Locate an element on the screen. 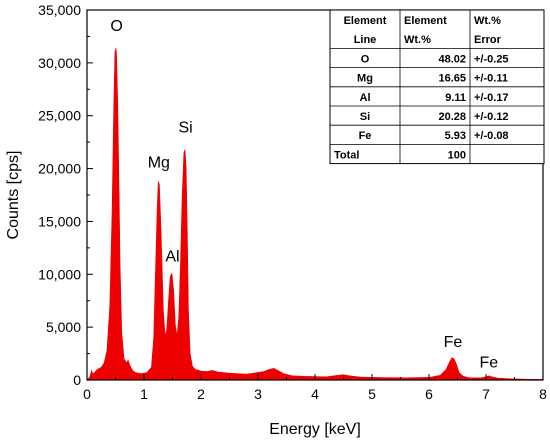 The height and width of the screenshot is (443, 550). y-tick-label: 15,000 is located at coordinates (59, 221).